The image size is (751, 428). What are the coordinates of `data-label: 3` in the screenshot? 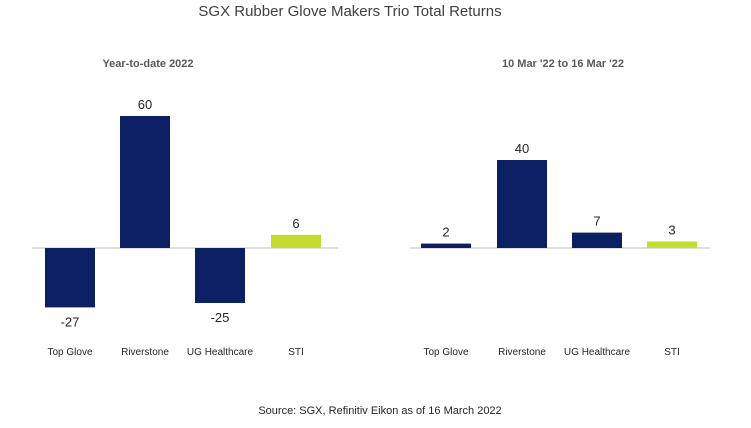 It's located at (671, 229).